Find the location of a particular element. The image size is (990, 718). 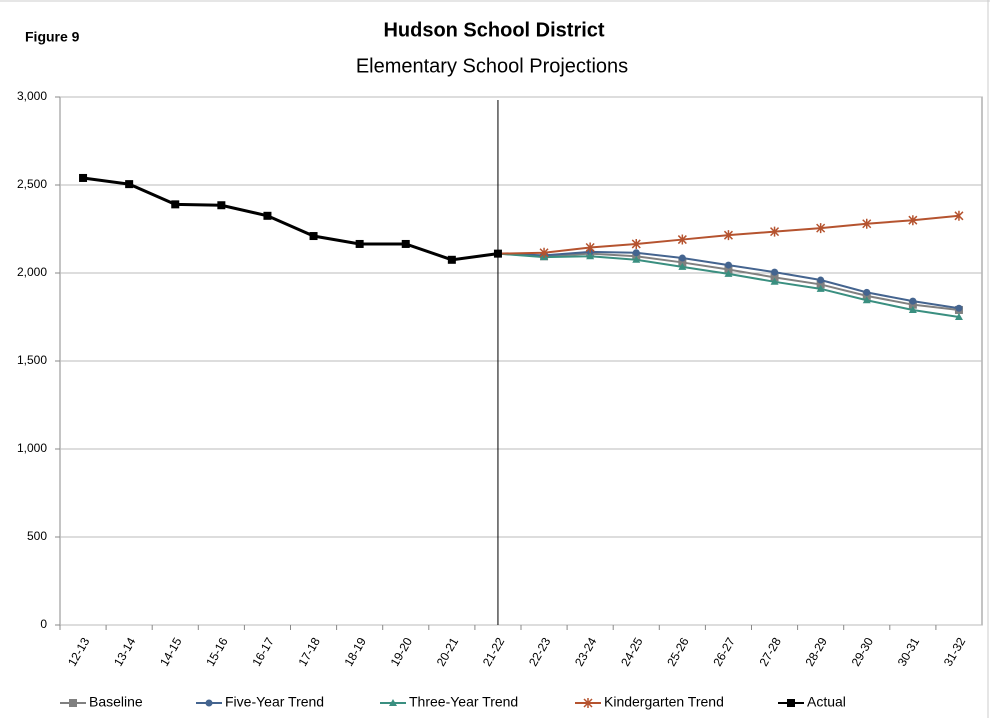

legend-label: Baseline is located at coordinates (116, 702).